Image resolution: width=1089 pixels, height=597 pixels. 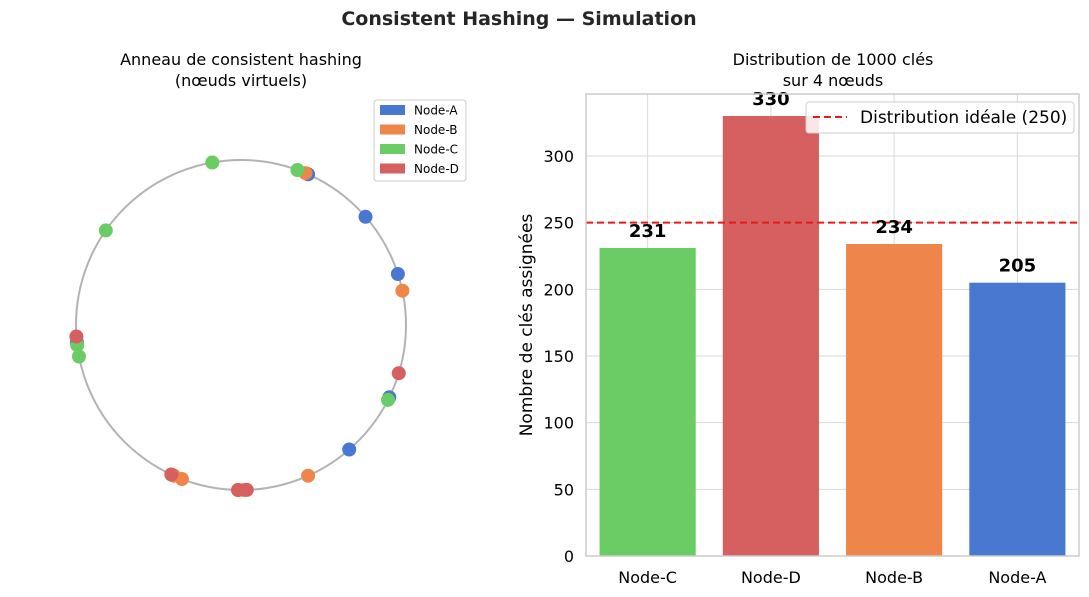 What do you see at coordinates (963, 118) in the screenshot?
I see `bar-legend-ideal-label: Distribution idéale (250)` at bounding box center [963, 118].